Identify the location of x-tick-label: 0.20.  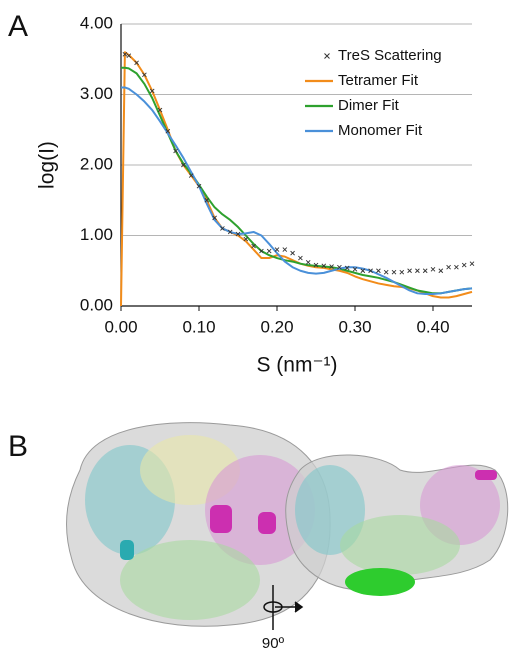
(276, 326).